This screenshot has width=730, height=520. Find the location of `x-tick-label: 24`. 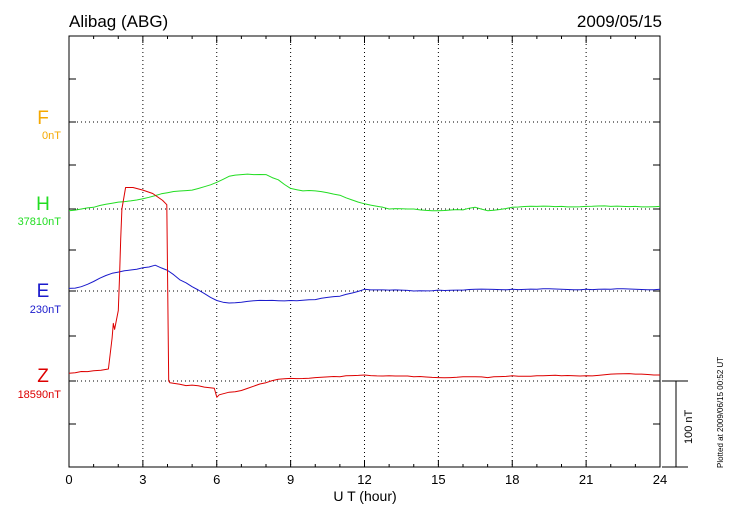

x-tick-label: 24 is located at coordinates (660, 479).